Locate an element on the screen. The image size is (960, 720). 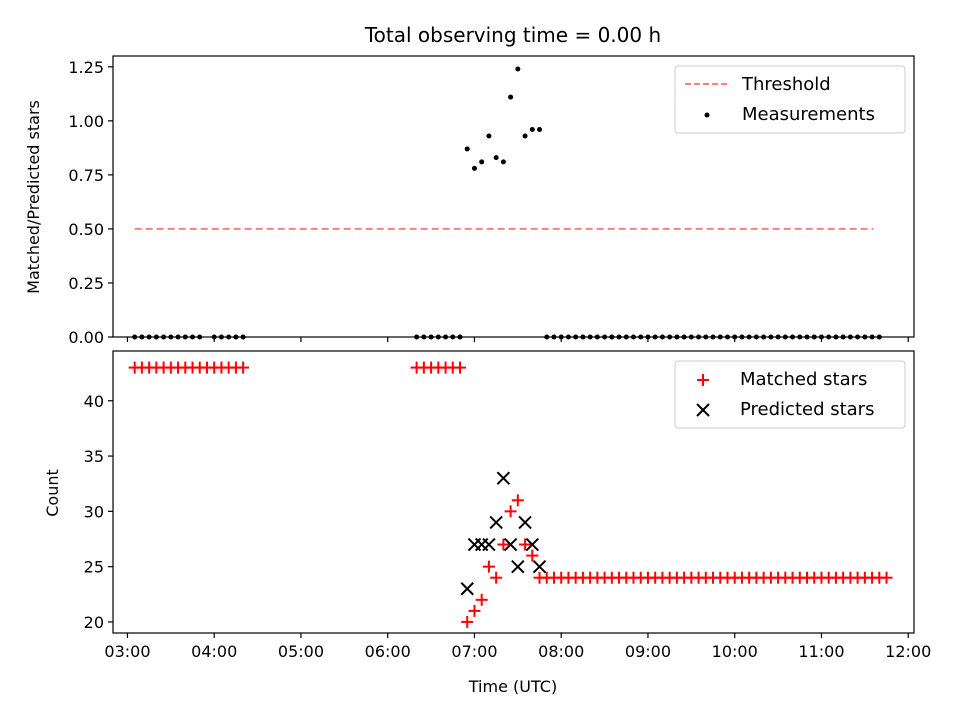
x-tick-label: 05:00 is located at coordinates (301, 651).